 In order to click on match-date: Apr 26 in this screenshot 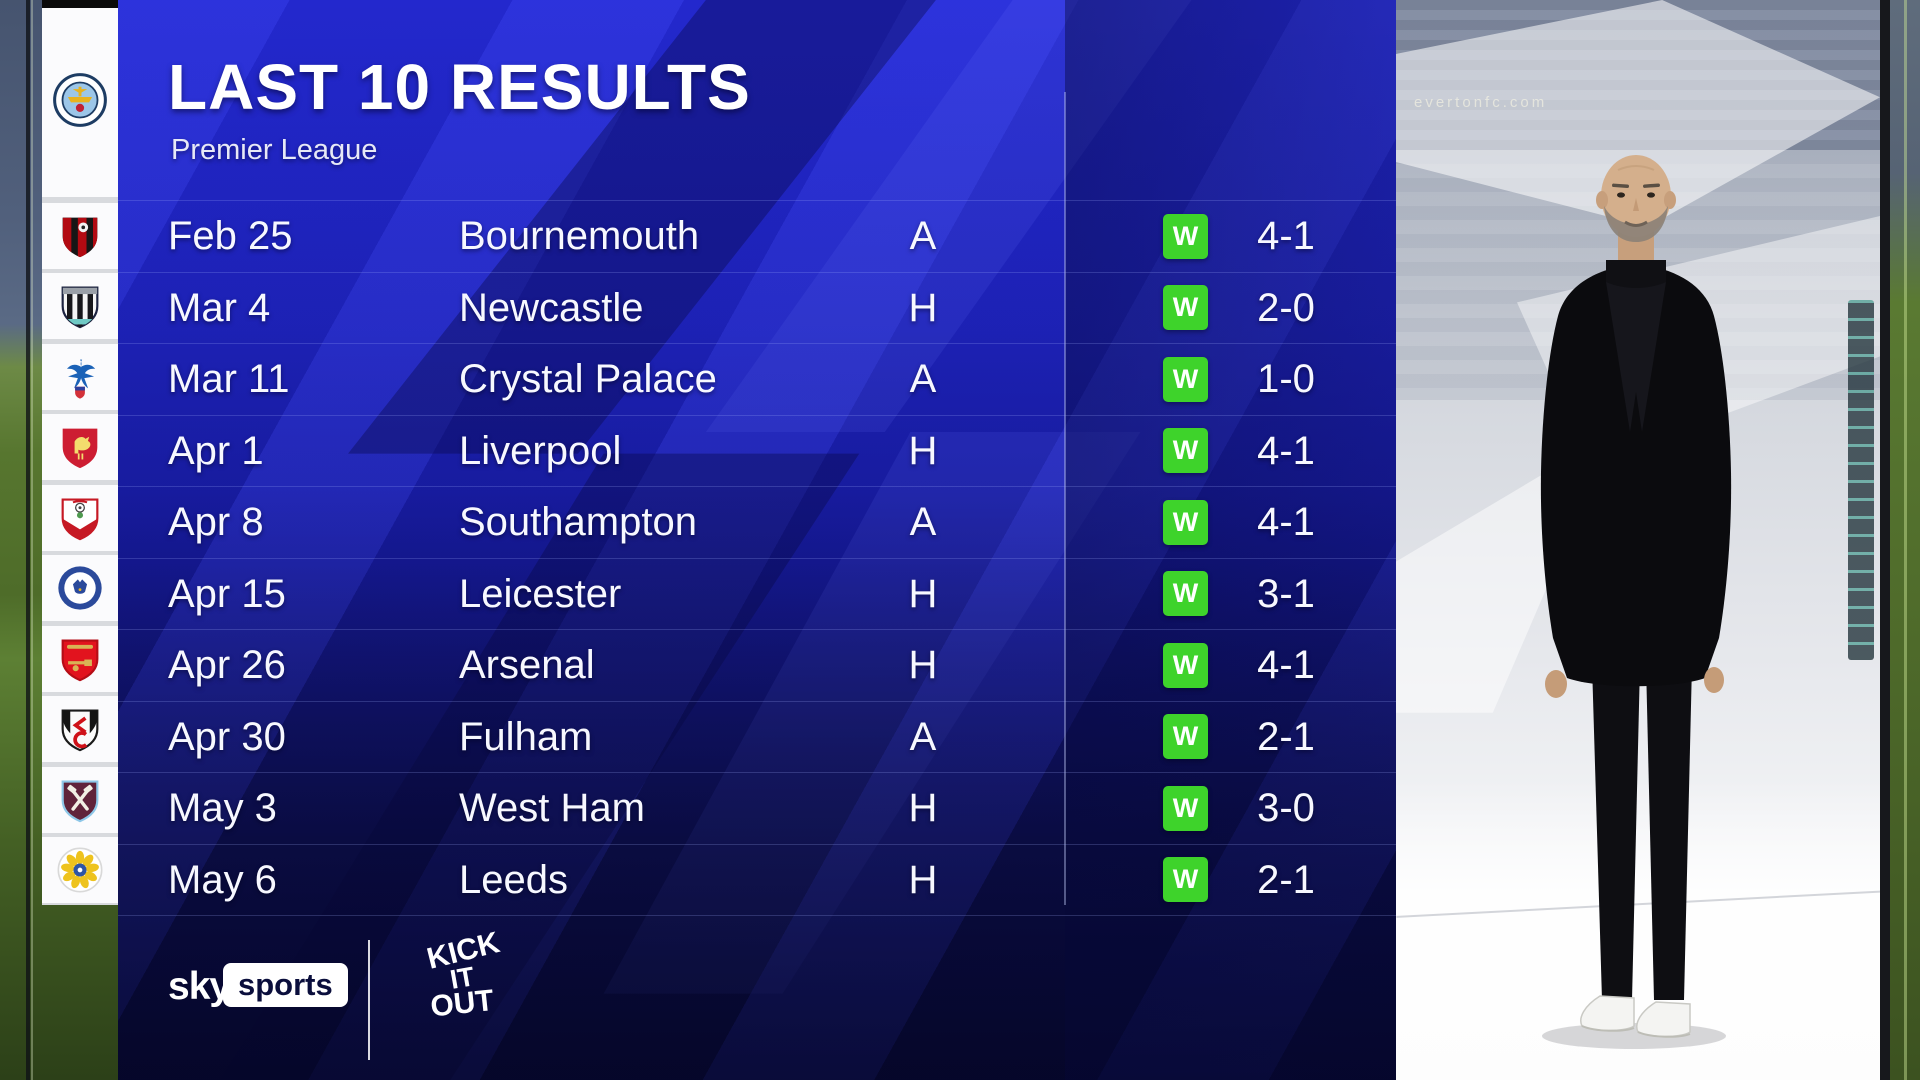, I will do `click(227, 665)`.